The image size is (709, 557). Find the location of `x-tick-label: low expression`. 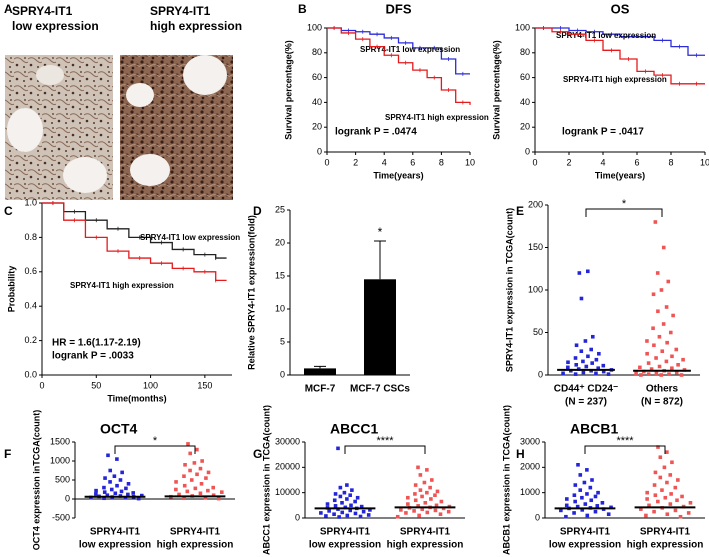

x-tick-label: low expression is located at coordinates (585, 545).